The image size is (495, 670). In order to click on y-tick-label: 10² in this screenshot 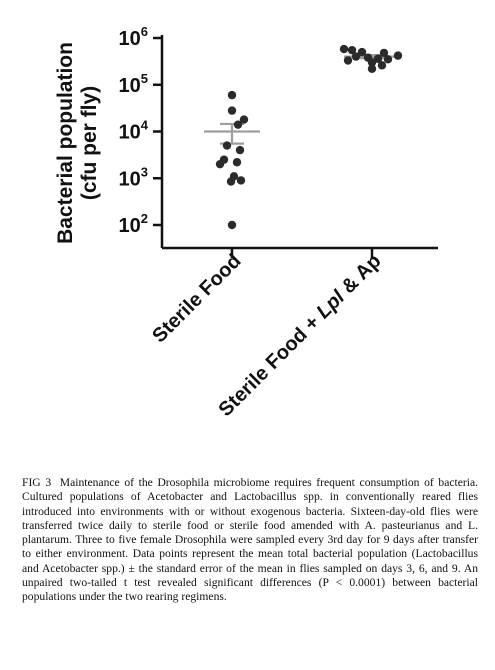, I will do `click(133, 224)`.